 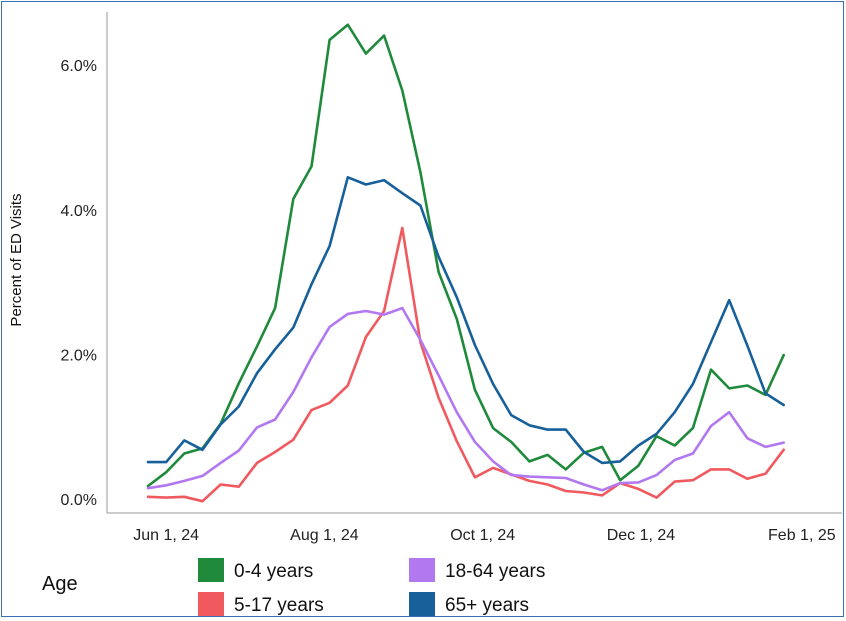 What do you see at coordinates (79, 66) in the screenshot?
I see `y-tick-label: 6.0%` at bounding box center [79, 66].